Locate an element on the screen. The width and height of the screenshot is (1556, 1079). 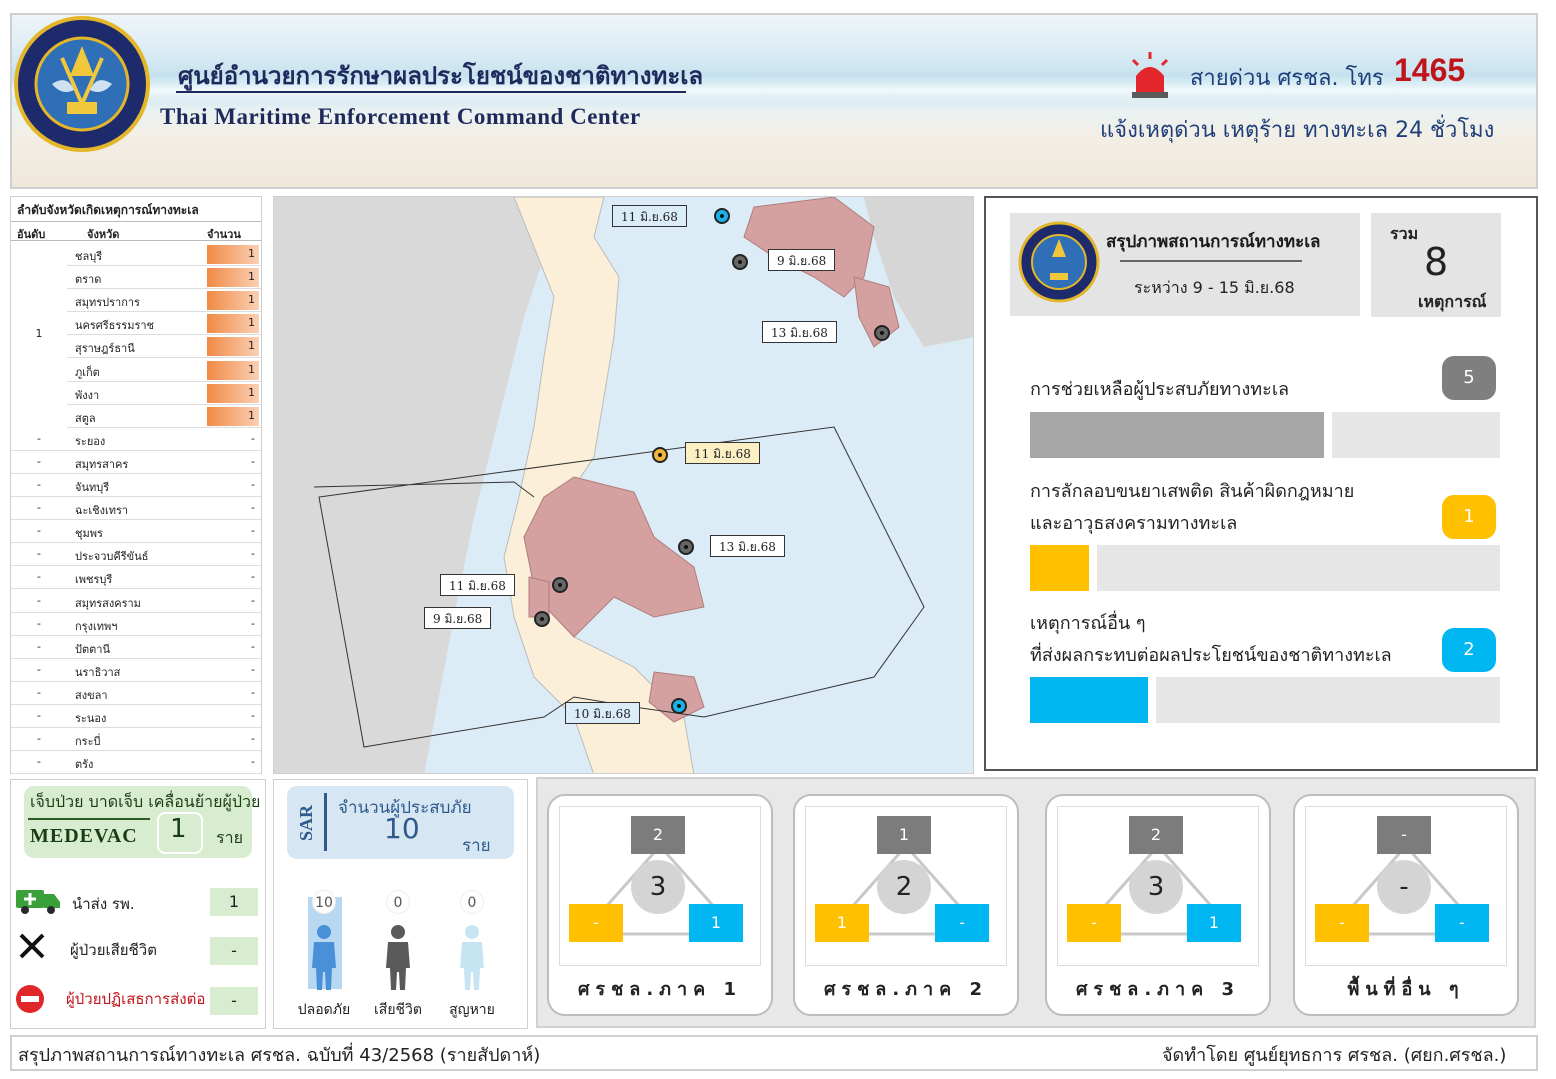
ranking-header: อันดับ จังหวัด จำนวน is located at coordinates (136, 231).